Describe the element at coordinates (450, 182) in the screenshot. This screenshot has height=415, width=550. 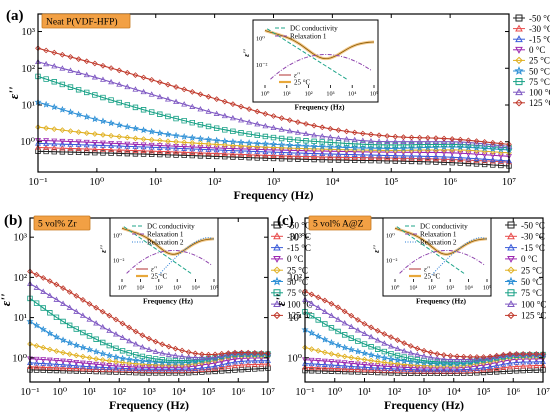
I see `x-tick-label: 10⁶` at that location.